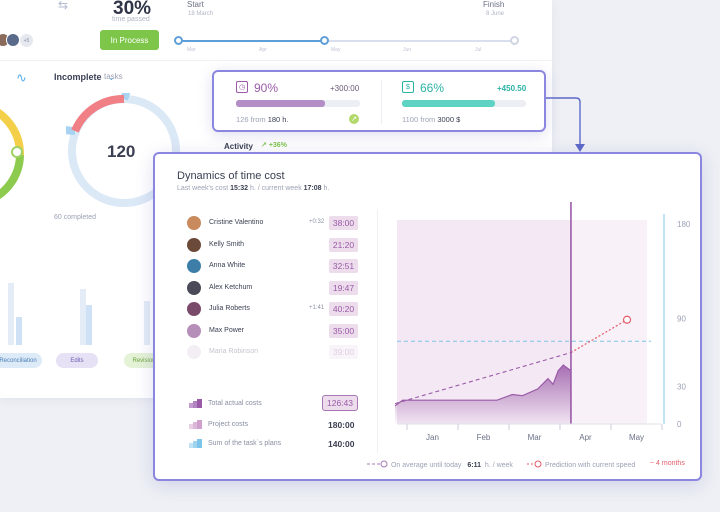  What do you see at coordinates (273, 310) in the screenshot?
I see `person-row: Julia Roberts +1:41 40:20` at bounding box center [273, 310].